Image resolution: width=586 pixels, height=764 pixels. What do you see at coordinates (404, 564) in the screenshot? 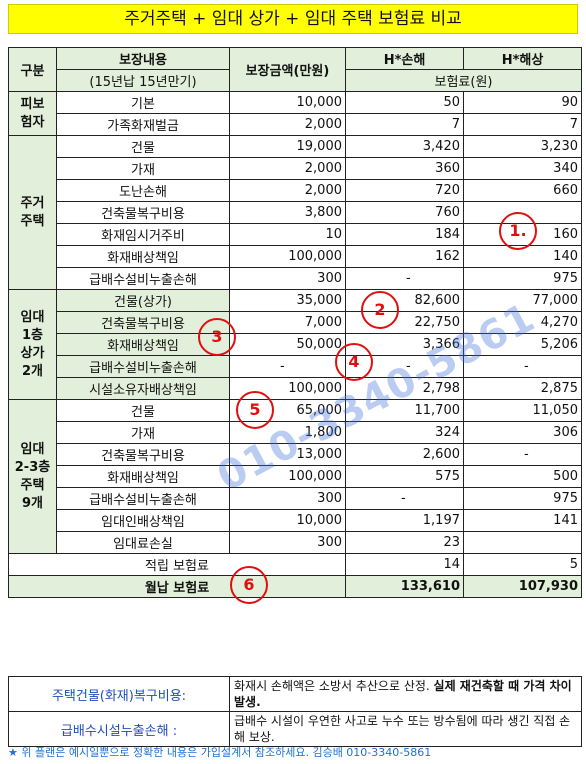
I see `saving-premium-h1: 14` at bounding box center [404, 564].